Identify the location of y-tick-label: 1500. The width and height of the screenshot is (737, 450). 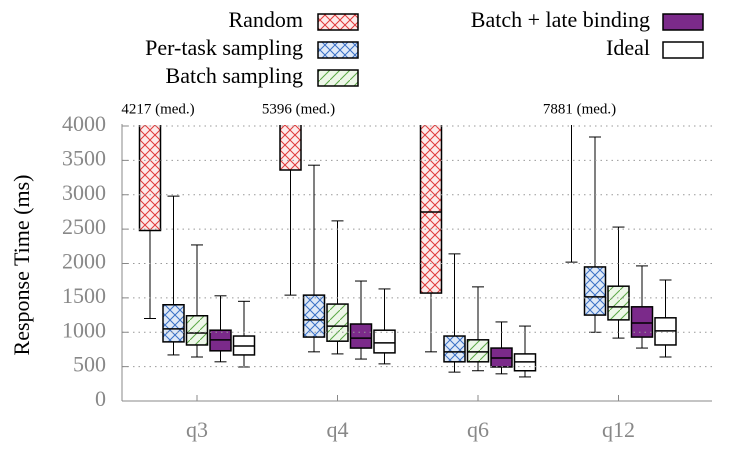
(84, 295).